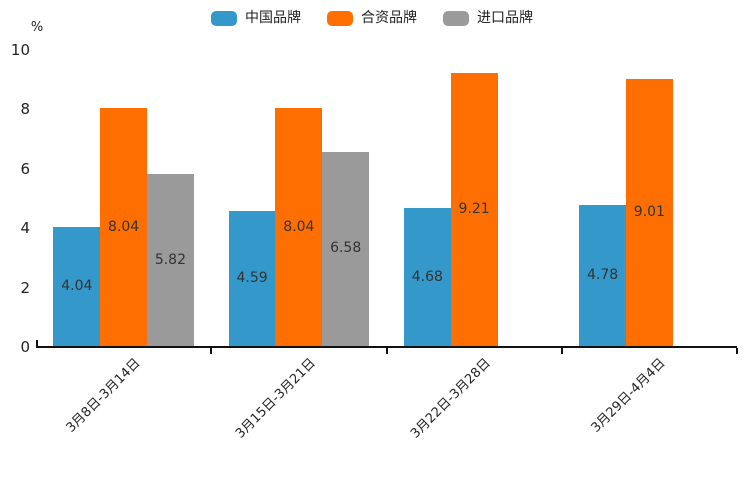 The image size is (744, 496). Describe the element at coordinates (386, 347) in the screenshot. I see `x-axis-line` at that location.